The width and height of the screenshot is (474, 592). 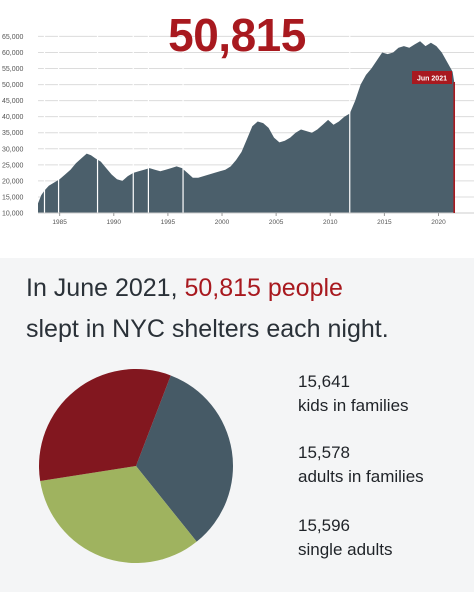 What do you see at coordinates (384, 222) in the screenshot?
I see `x-tick-label: 2015` at bounding box center [384, 222].